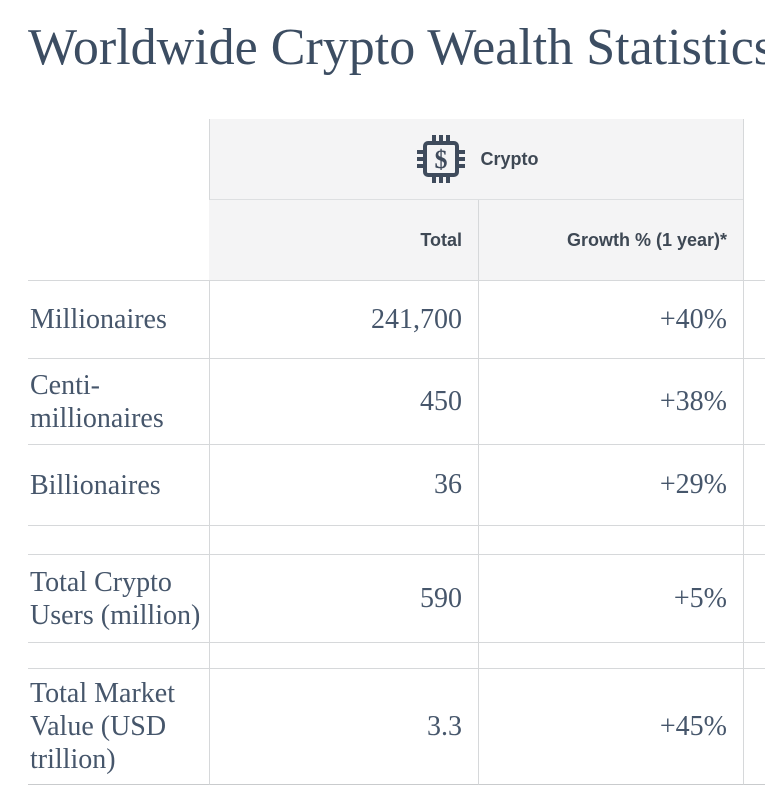  Describe the element at coordinates (610, 598) in the screenshot. I see `growth-crypto-users: +5%` at that location.